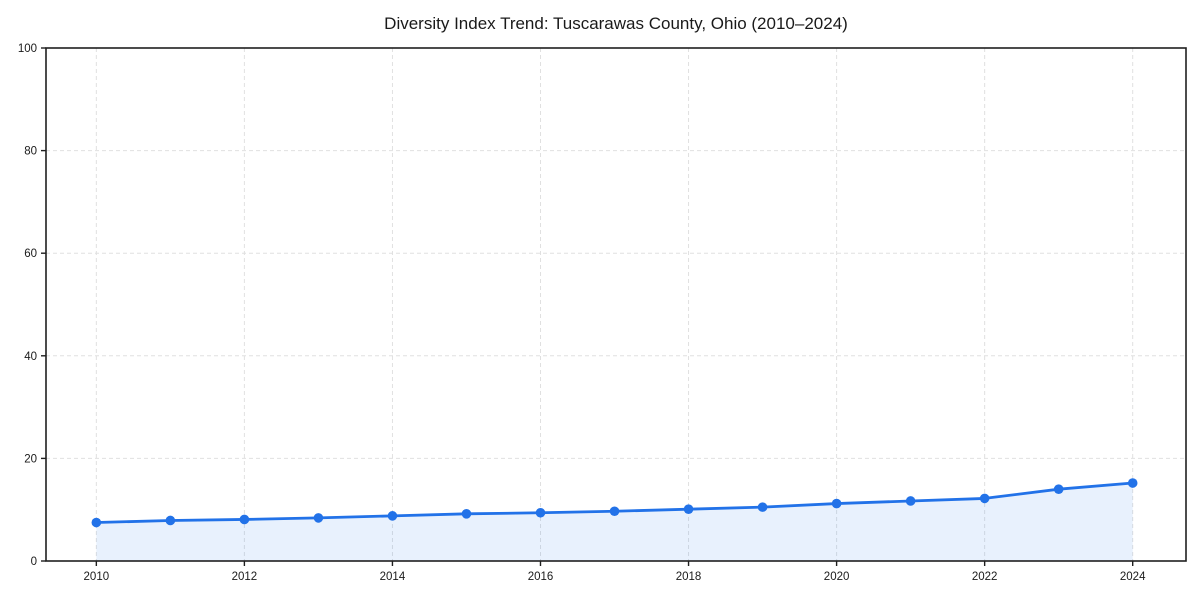 The image size is (1200, 605). I want to click on x-tick-label: 2016, so click(541, 577).